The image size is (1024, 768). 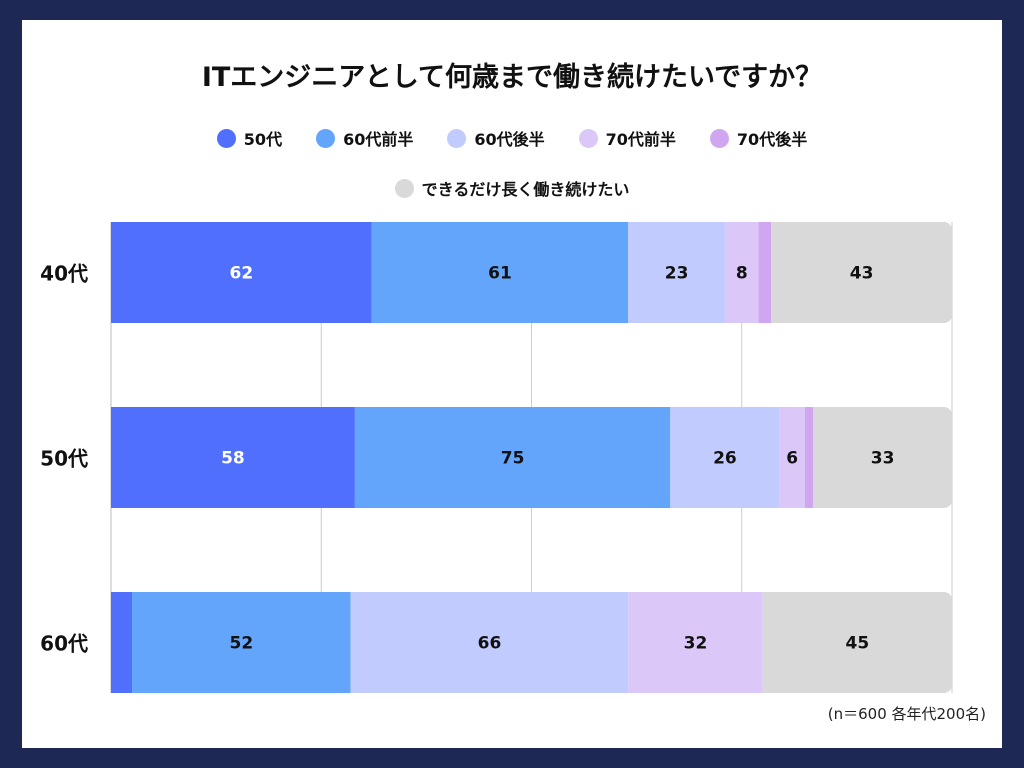 I want to click on category-label: 60代, so click(x=64, y=644).